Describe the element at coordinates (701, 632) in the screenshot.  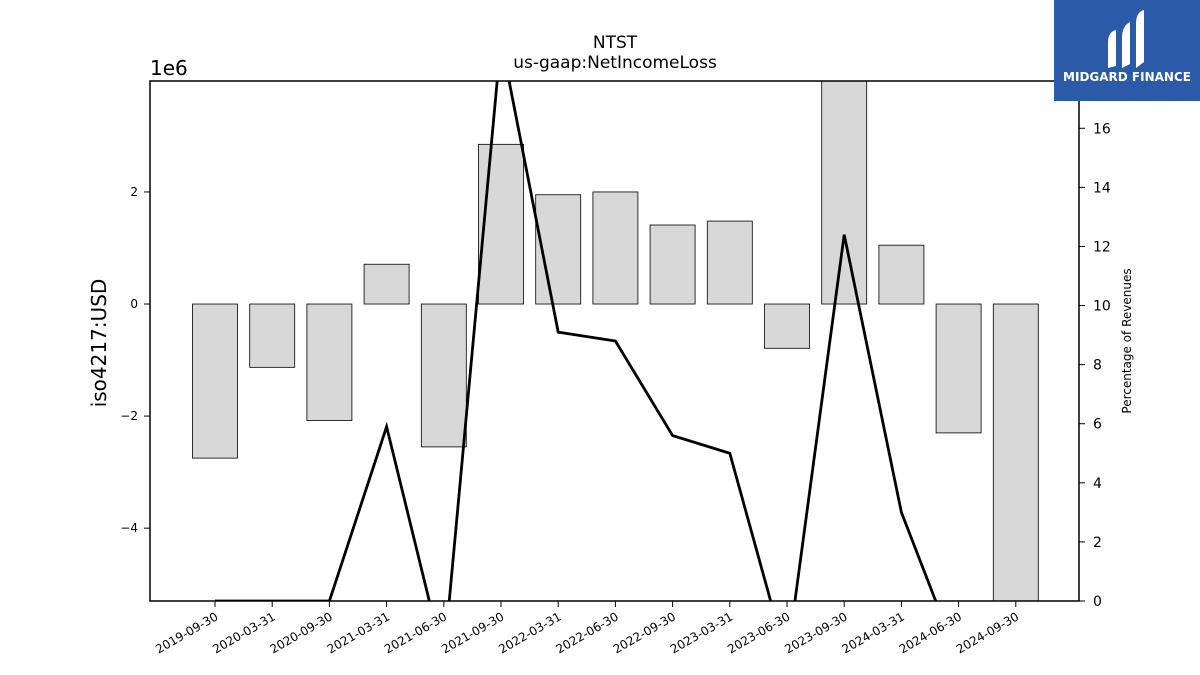
I see `x-tick-label: 2023-03-31` at that location.